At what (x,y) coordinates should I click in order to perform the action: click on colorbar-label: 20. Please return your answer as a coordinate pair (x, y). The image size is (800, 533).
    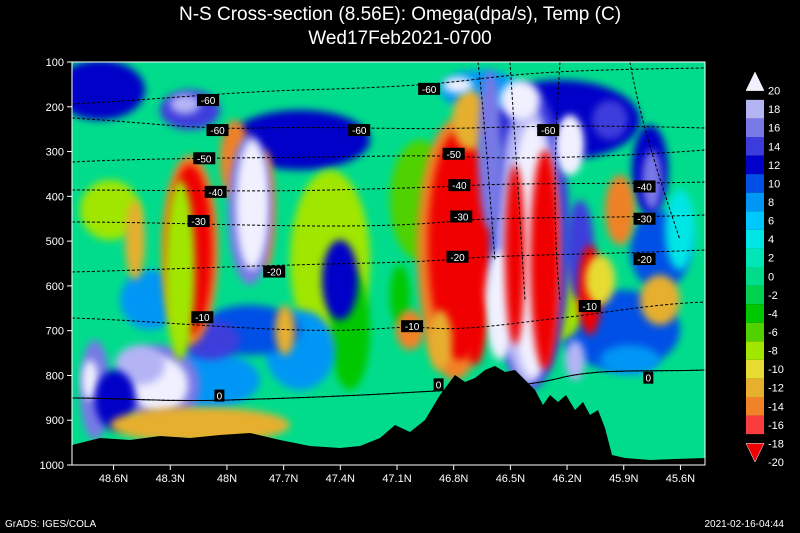
    Looking at the image, I should click on (774, 92).